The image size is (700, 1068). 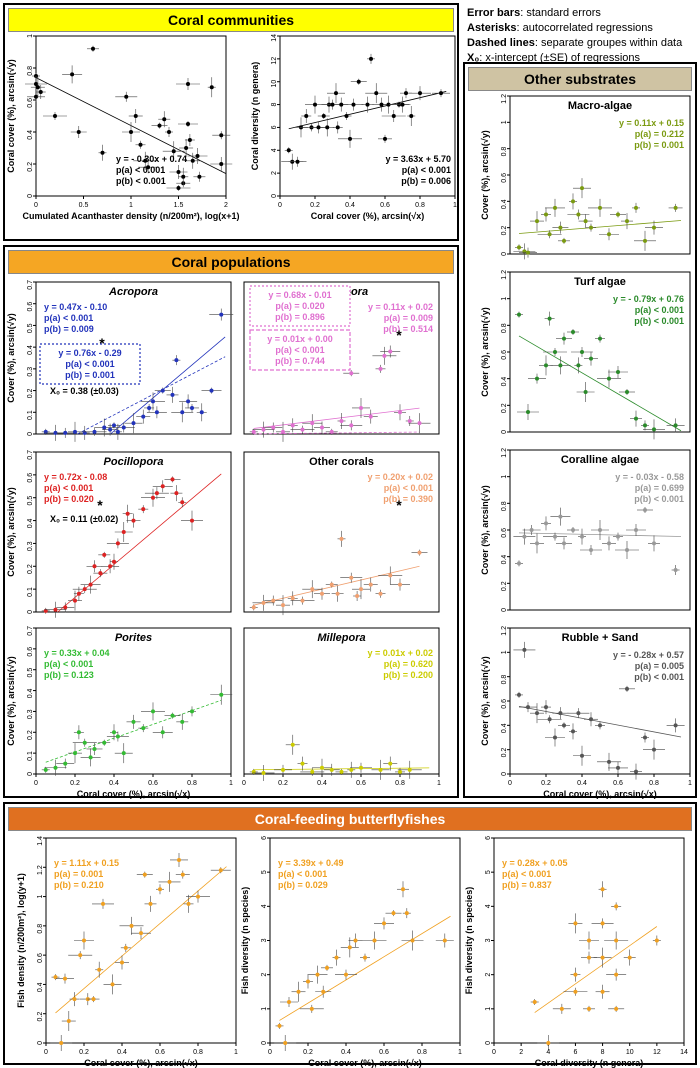 I want to click on regression-annotation: p(a) = 0.001, so click(x=78, y=874).